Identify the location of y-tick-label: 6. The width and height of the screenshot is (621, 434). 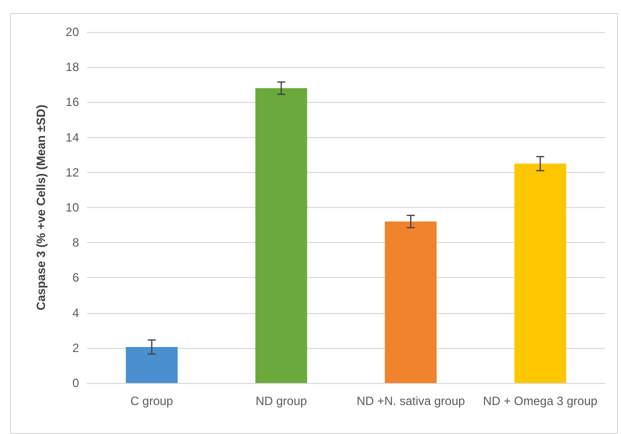
(76, 277).